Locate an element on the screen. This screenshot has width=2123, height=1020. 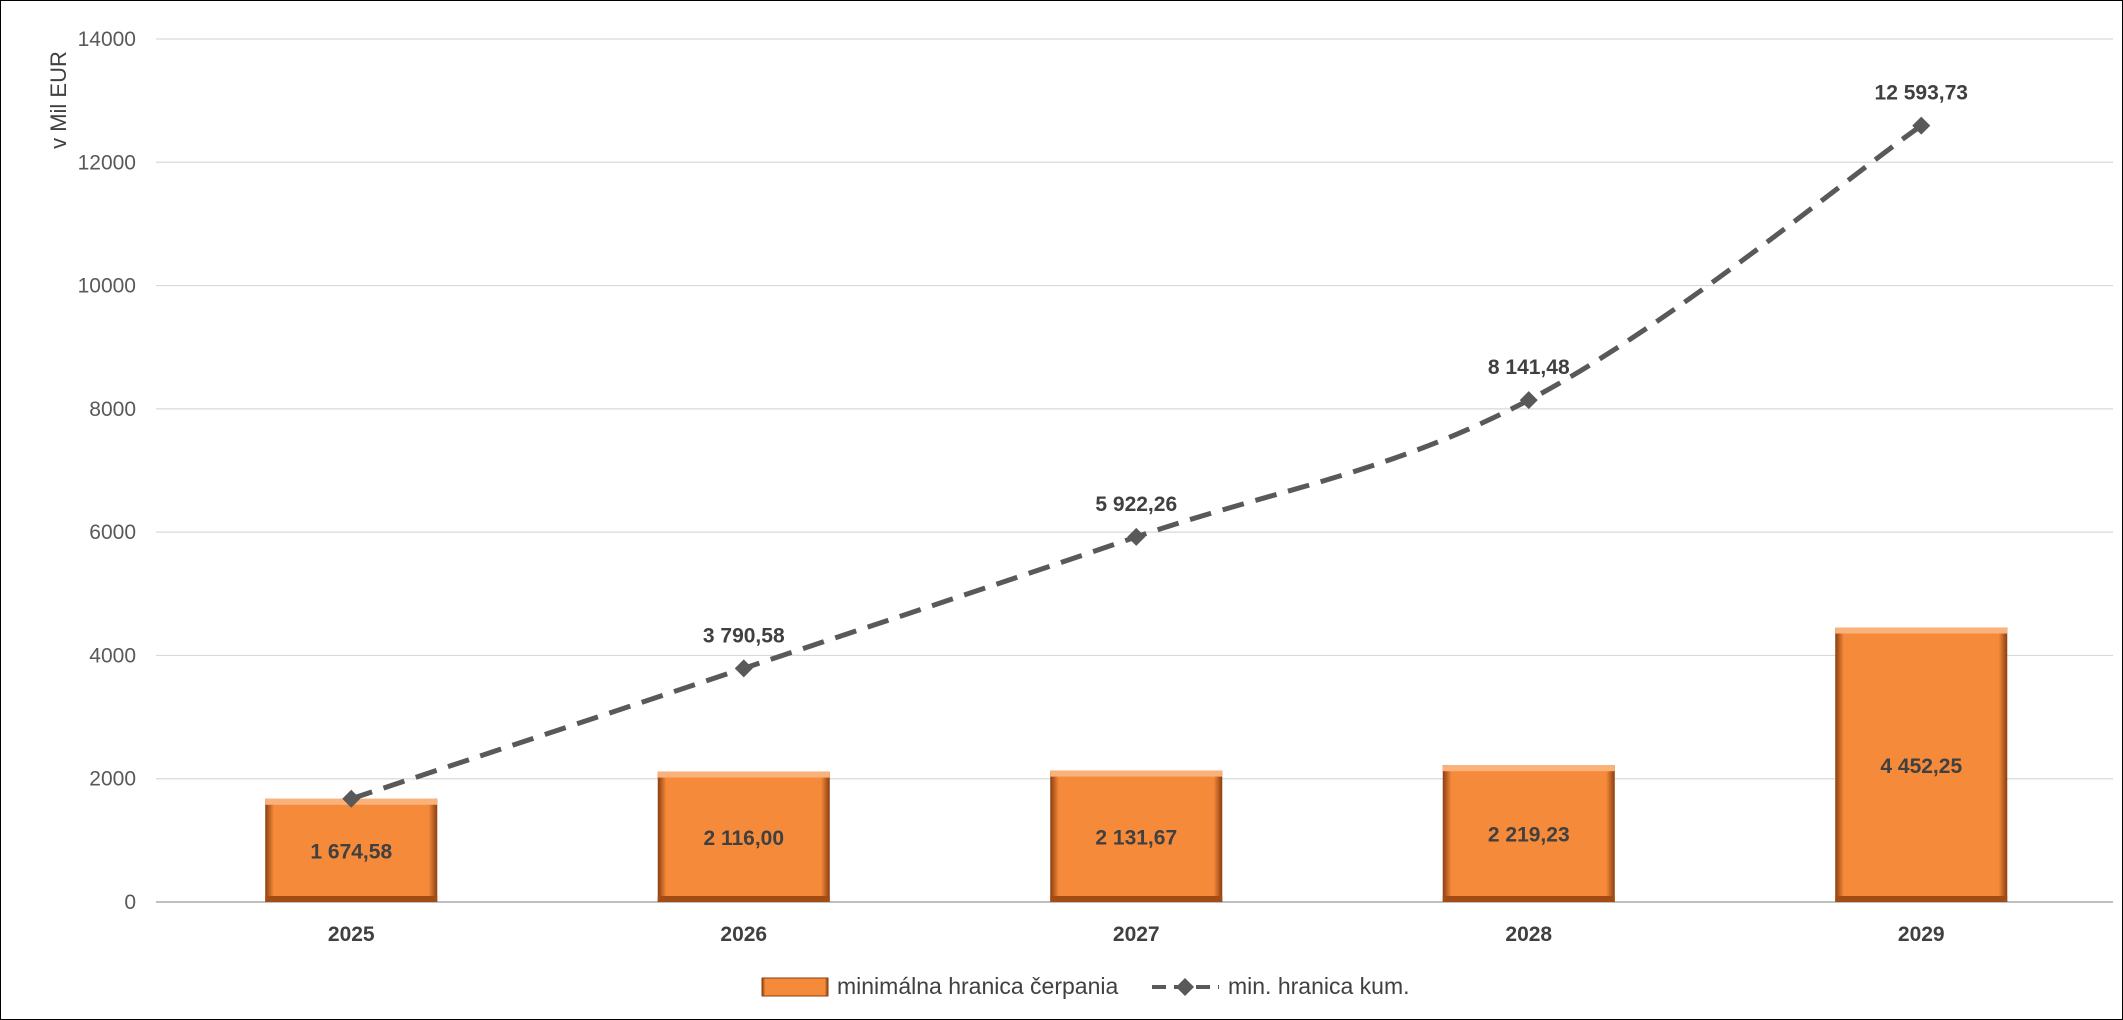
y-axis-ticks: 0 2000 4000 6000 8000 10000 12000 14000 is located at coordinates (107, 471).